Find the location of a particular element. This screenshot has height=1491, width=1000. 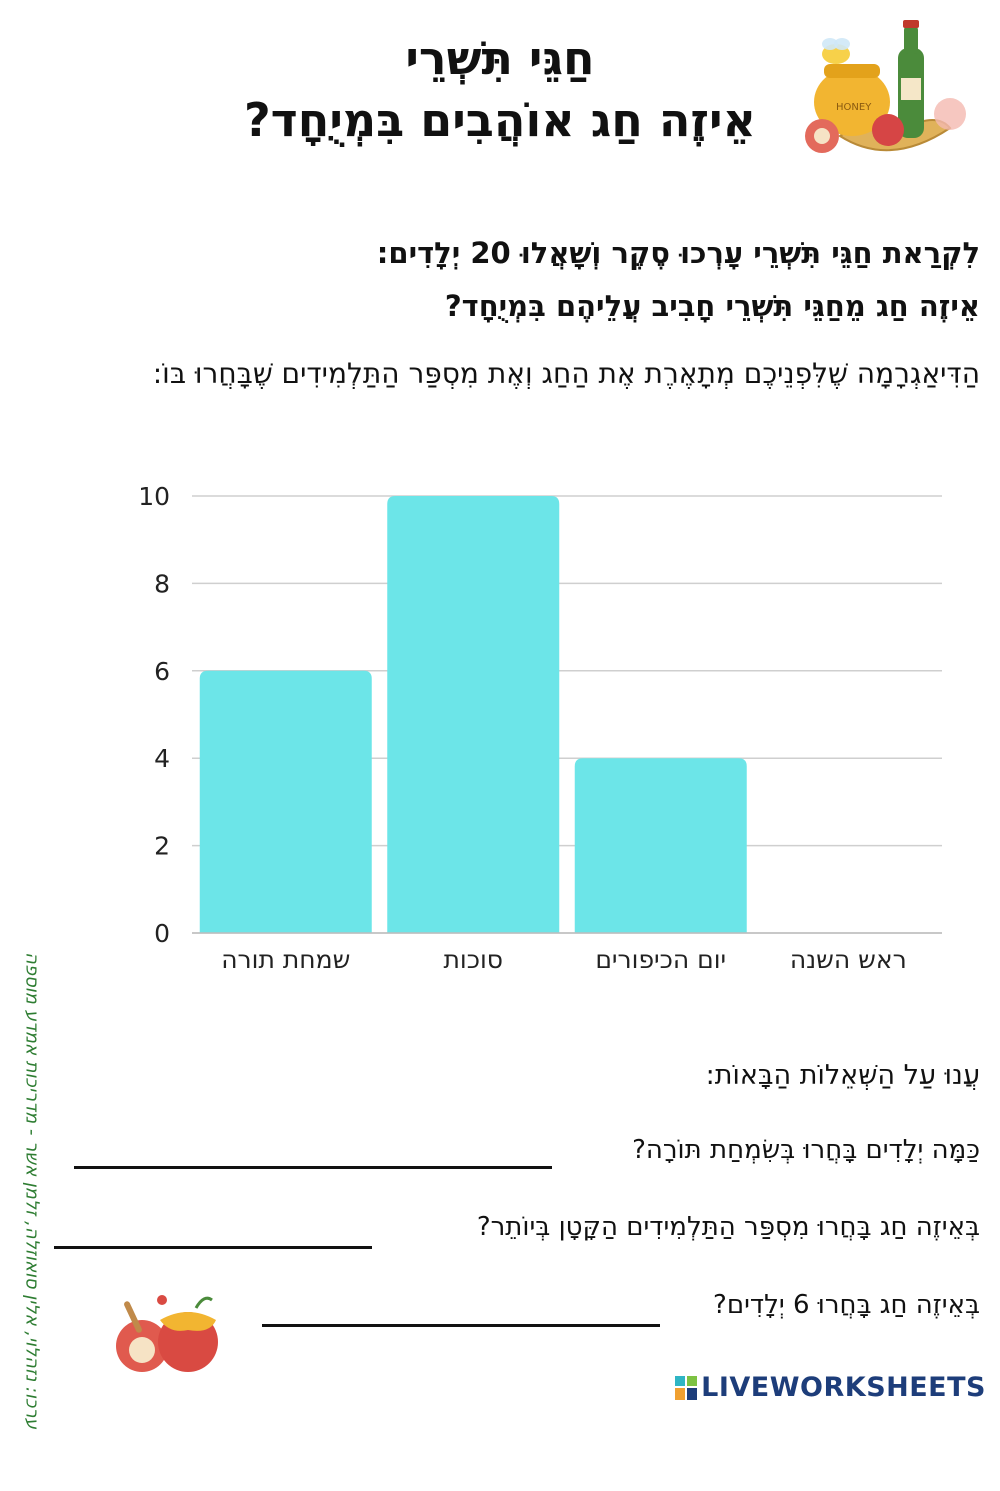

y-tick-label: 8 is located at coordinates (162, 583).